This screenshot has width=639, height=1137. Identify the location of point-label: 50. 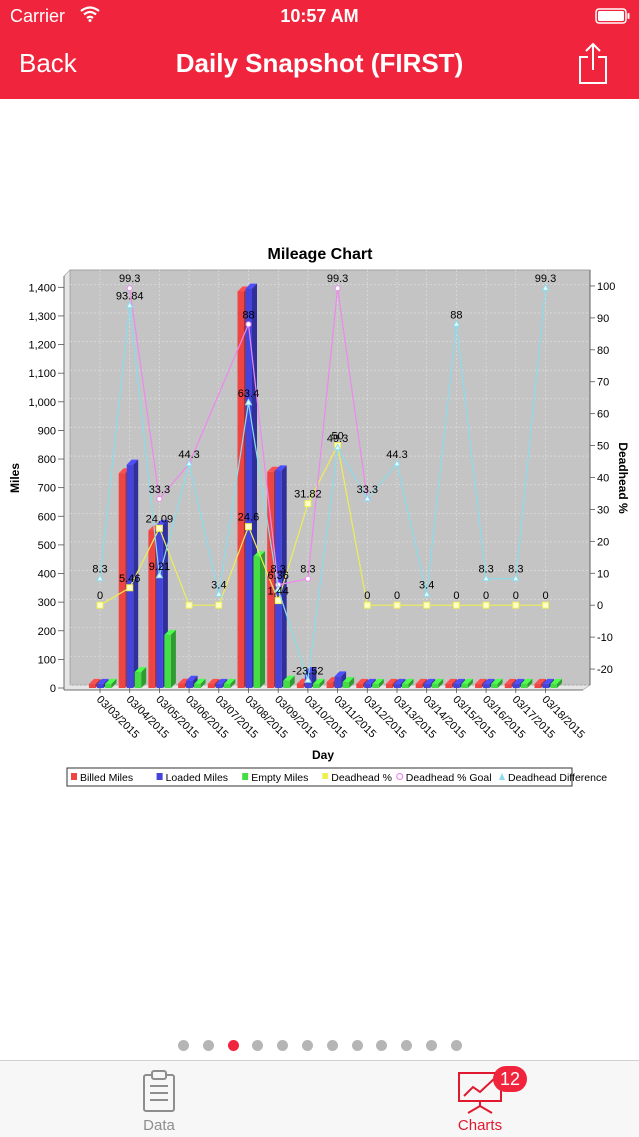
(337, 437).